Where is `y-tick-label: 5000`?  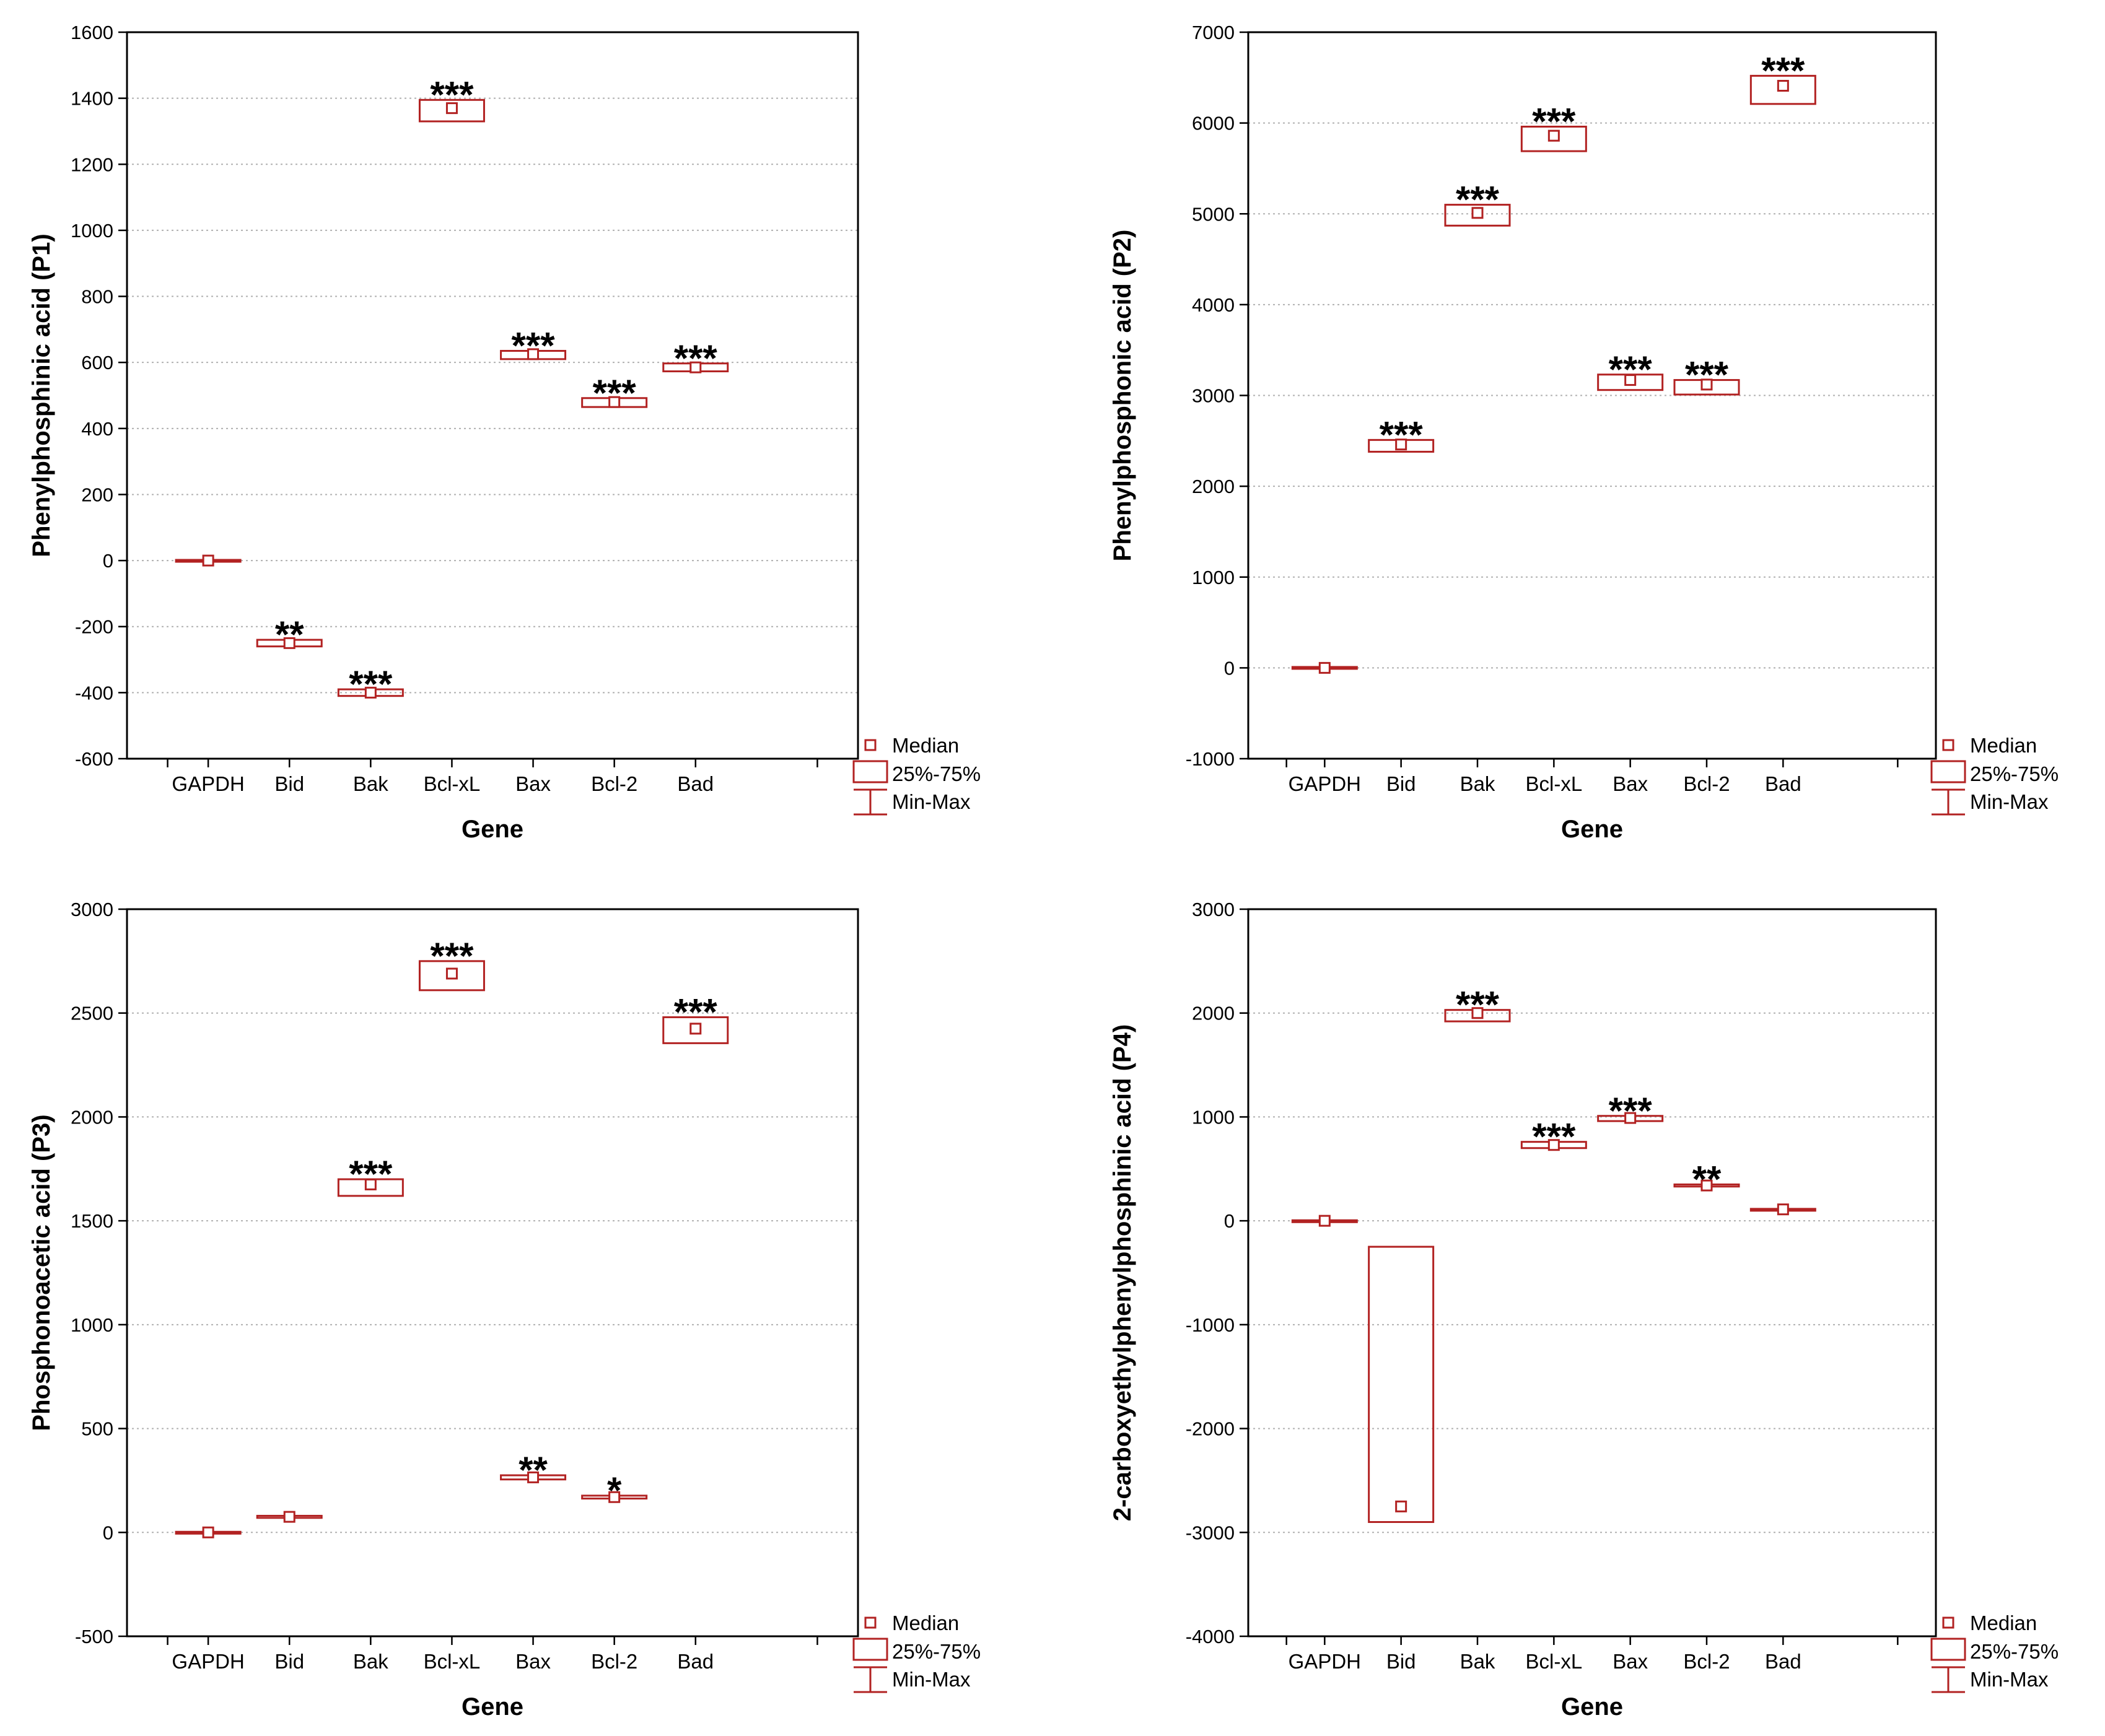
y-tick-label: 5000 is located at coordinates (1213, 214).